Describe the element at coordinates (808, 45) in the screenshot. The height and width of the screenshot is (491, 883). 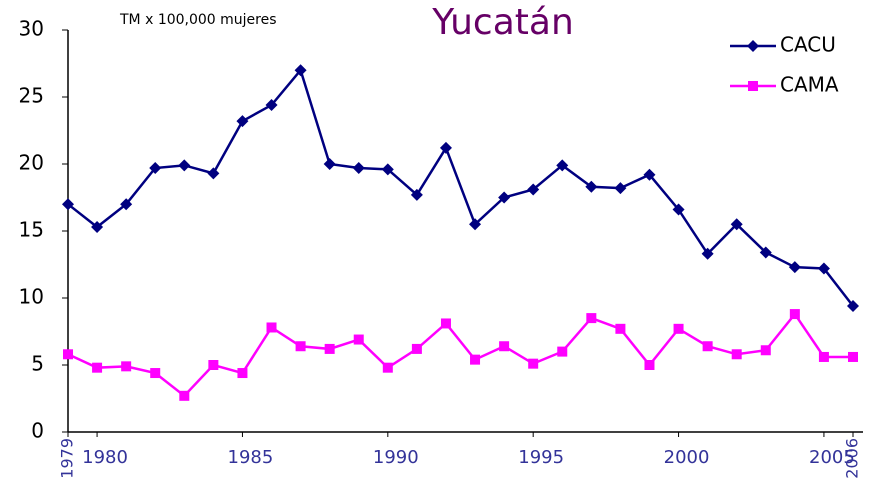
I see `legend-label: CACU` at that location.